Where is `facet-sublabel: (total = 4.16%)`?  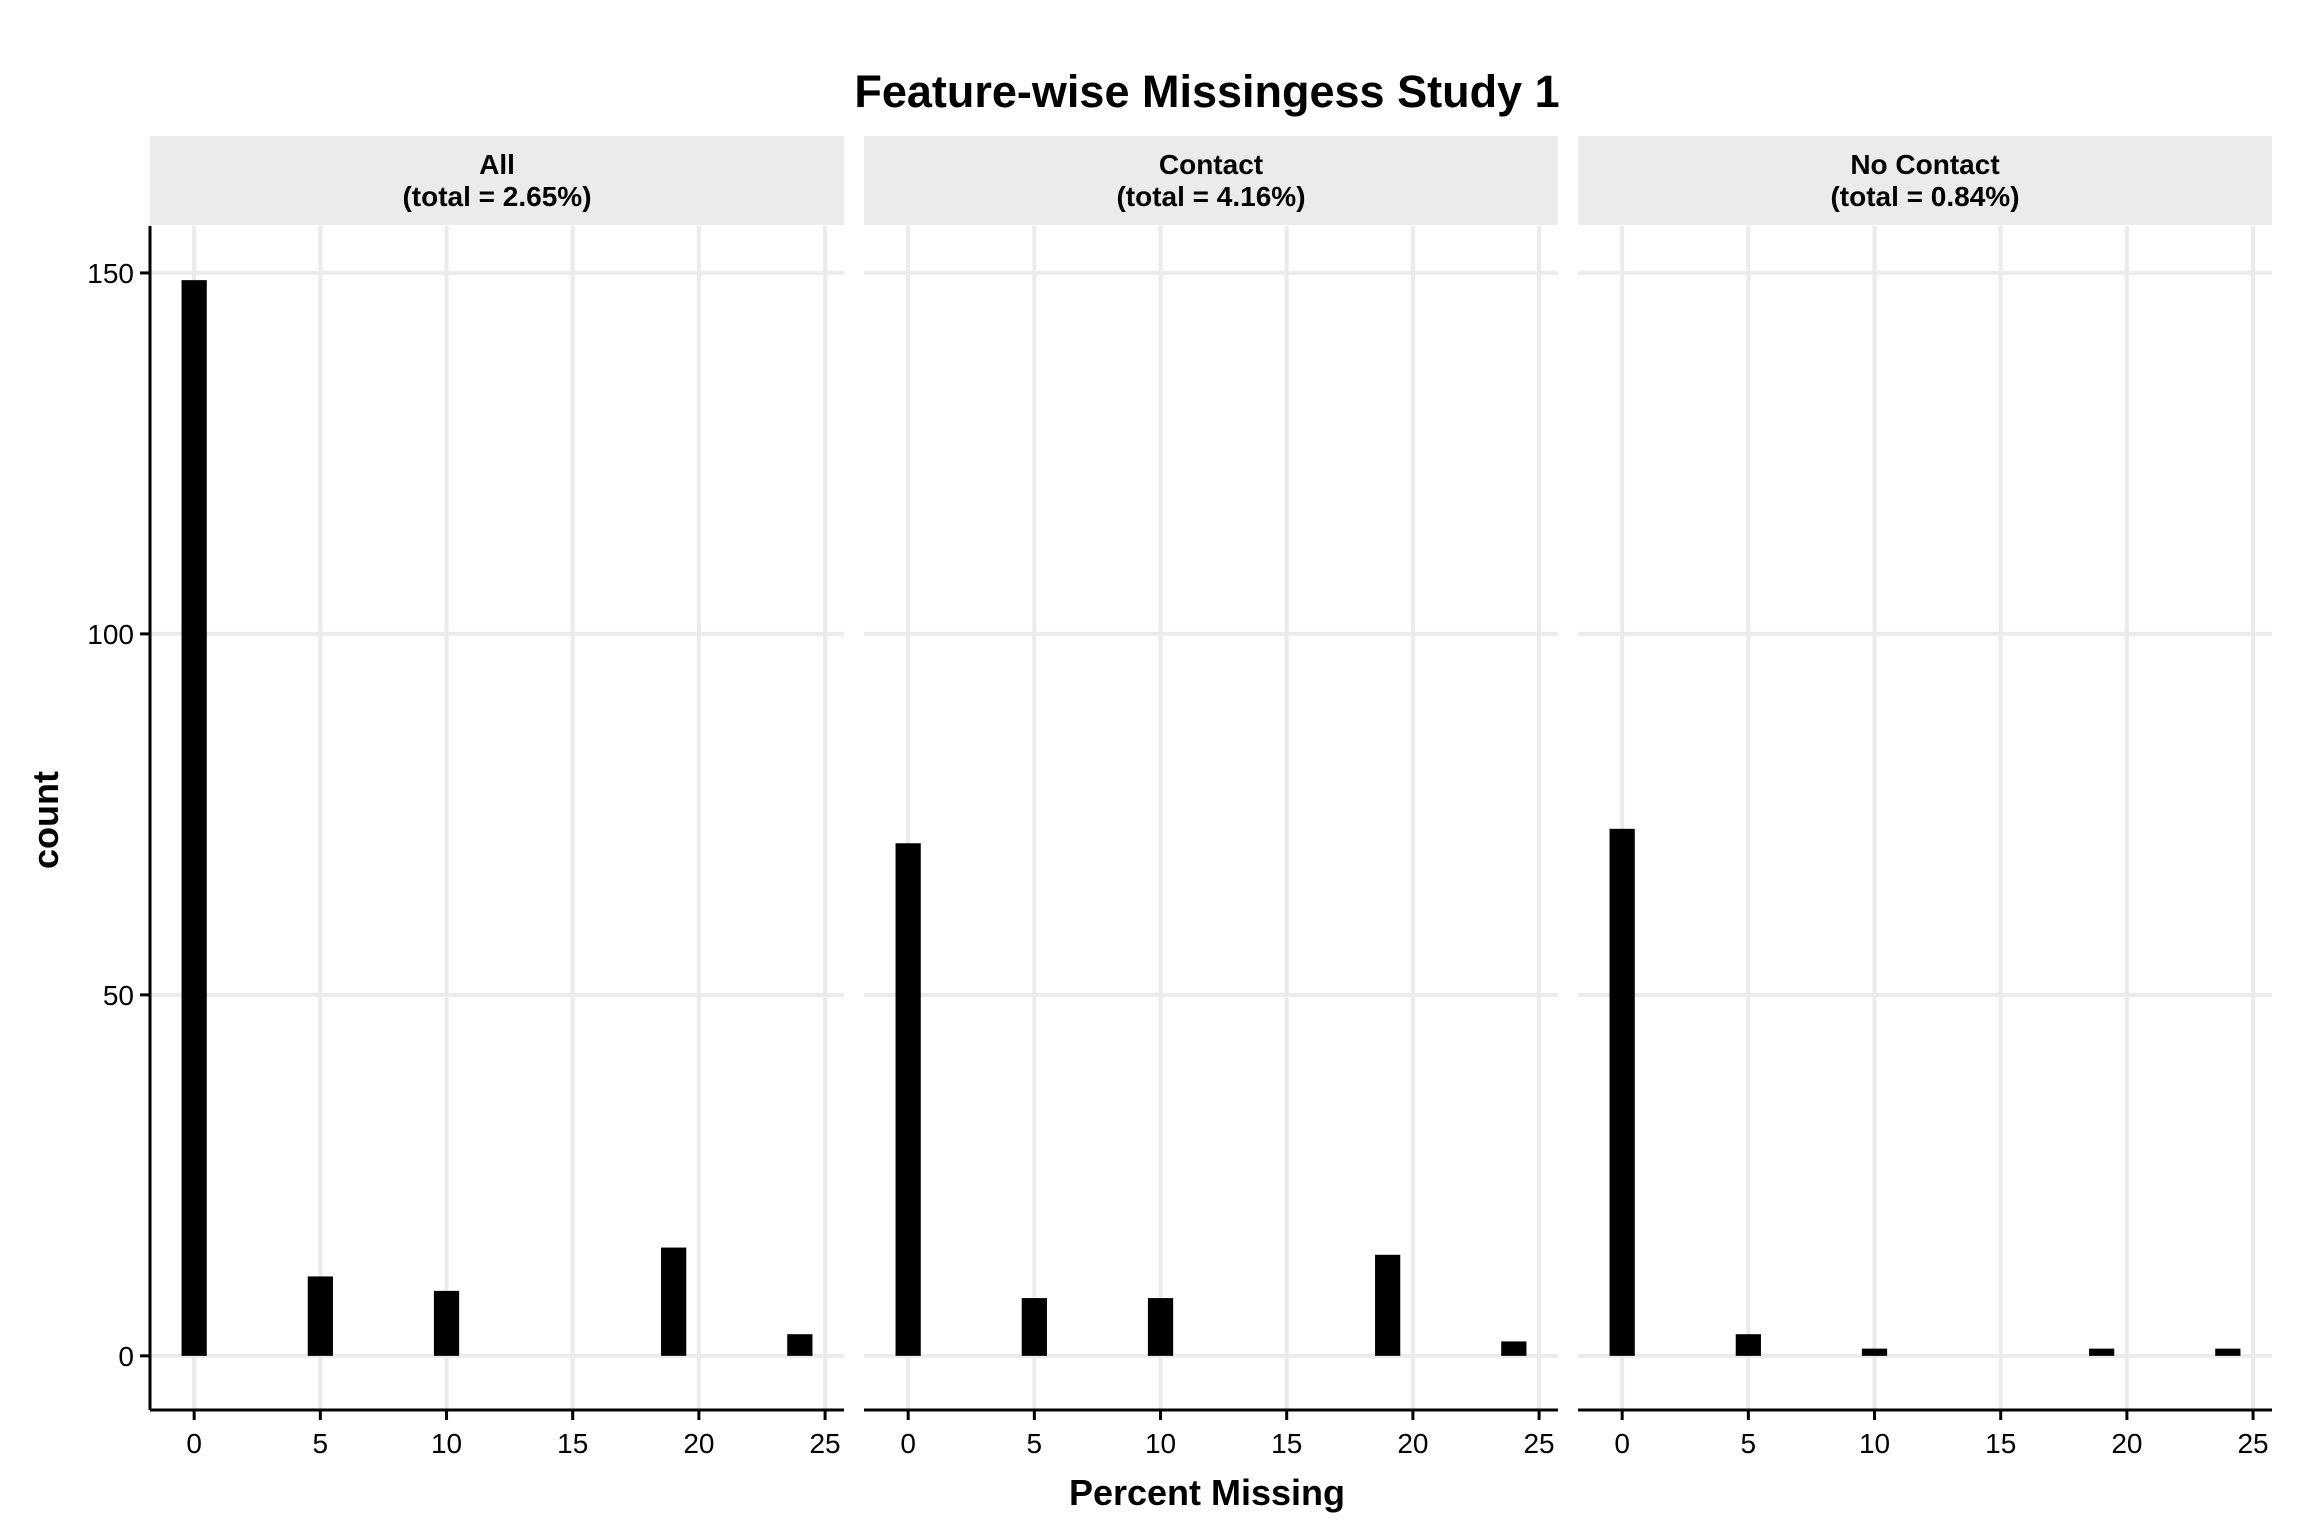
facet-sublabel: (total = 4.16%) is located at coordinates (1210, 196).